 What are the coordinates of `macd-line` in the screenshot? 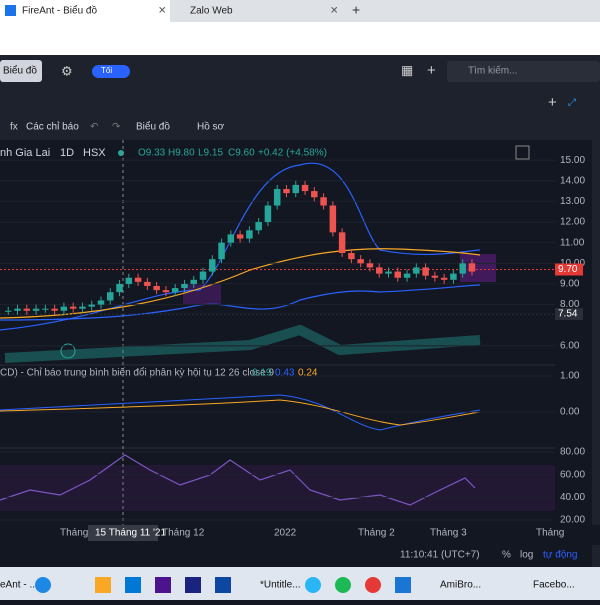 It's located at (240, 412).